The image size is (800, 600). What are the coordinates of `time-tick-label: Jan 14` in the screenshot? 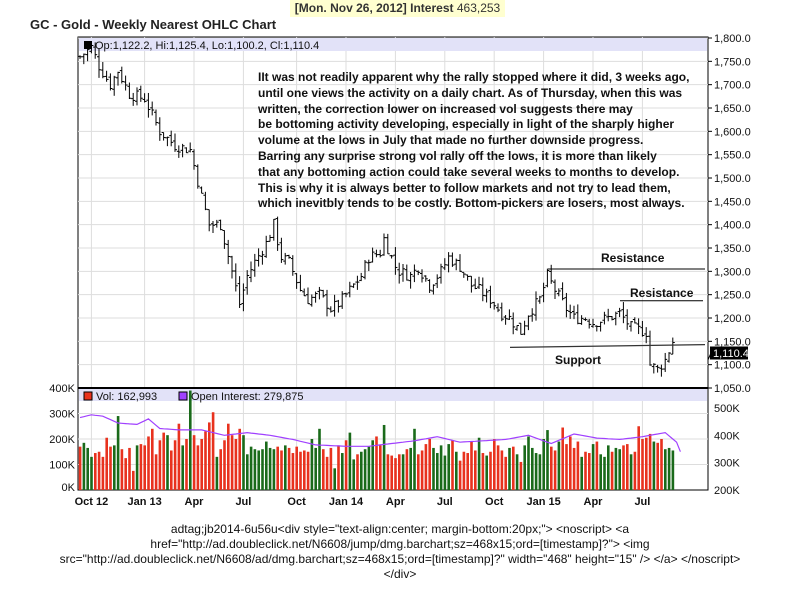 It's located at (346, 502).